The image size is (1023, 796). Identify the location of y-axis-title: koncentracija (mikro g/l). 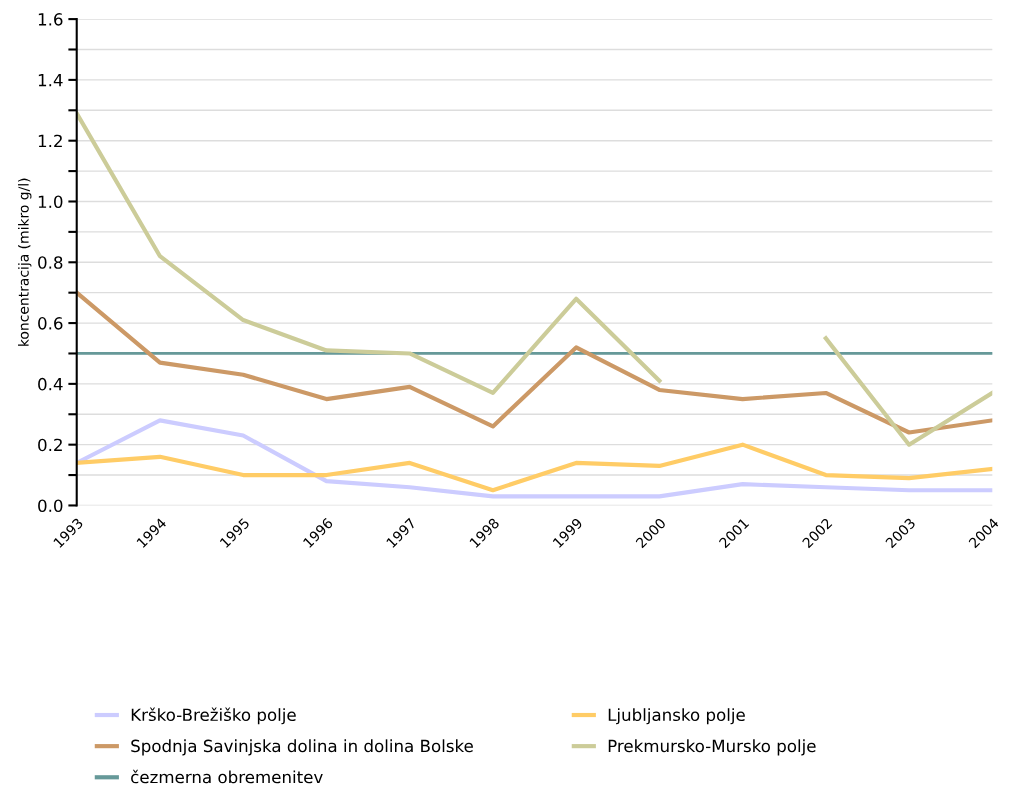
(25, 262).